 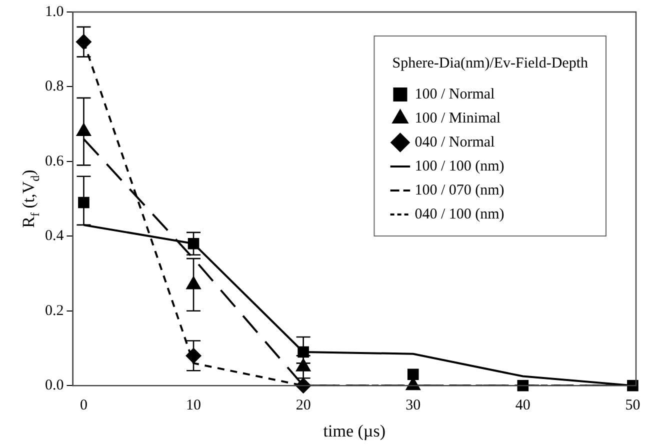 I want to click on y-tick-label: 0.6, so click(x=54, y=161).